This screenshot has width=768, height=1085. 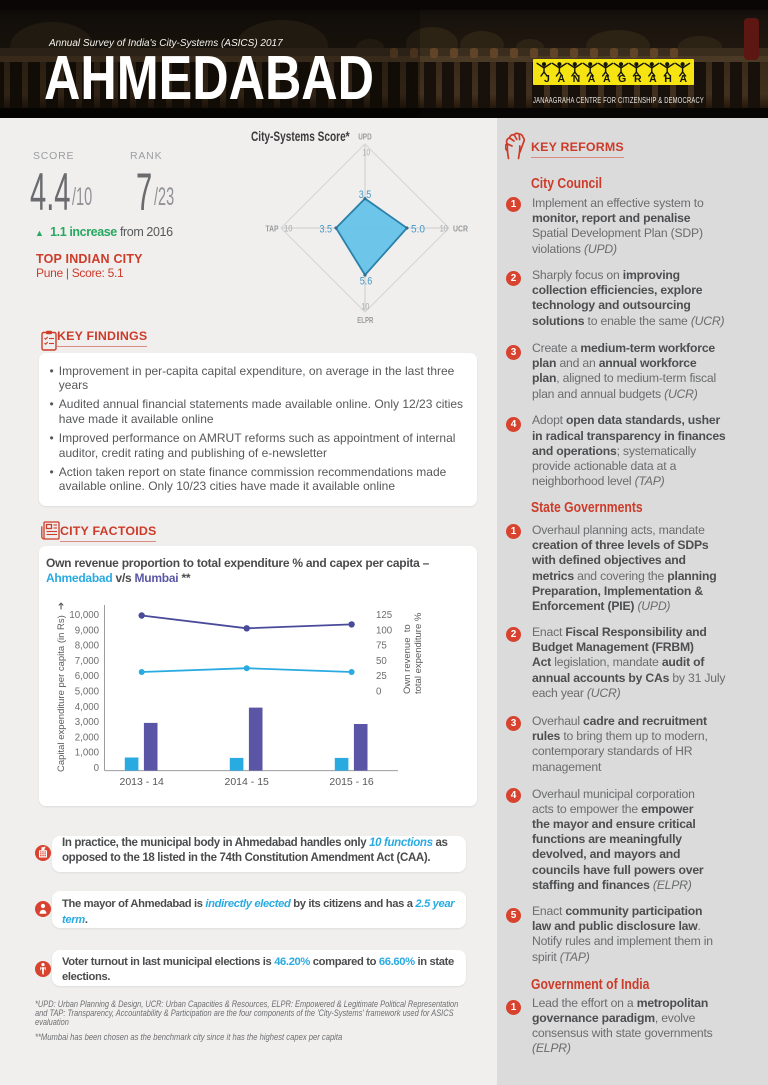 I want to click on svg-text: ELPR, so click(x=365, y=320).